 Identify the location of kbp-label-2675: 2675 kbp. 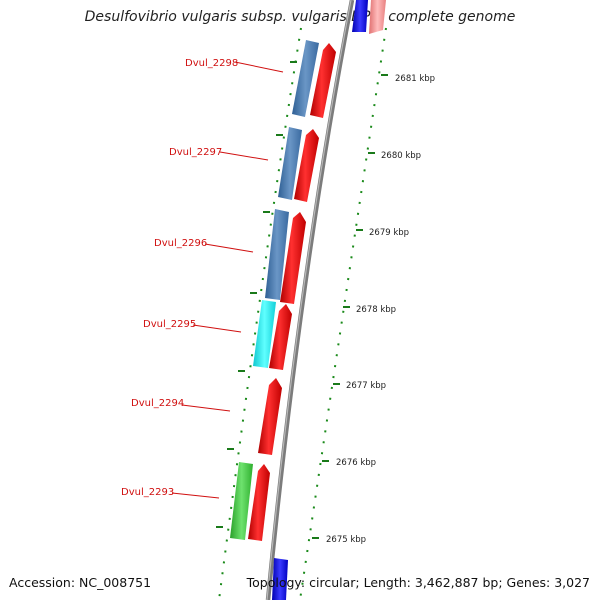
(346, 540).